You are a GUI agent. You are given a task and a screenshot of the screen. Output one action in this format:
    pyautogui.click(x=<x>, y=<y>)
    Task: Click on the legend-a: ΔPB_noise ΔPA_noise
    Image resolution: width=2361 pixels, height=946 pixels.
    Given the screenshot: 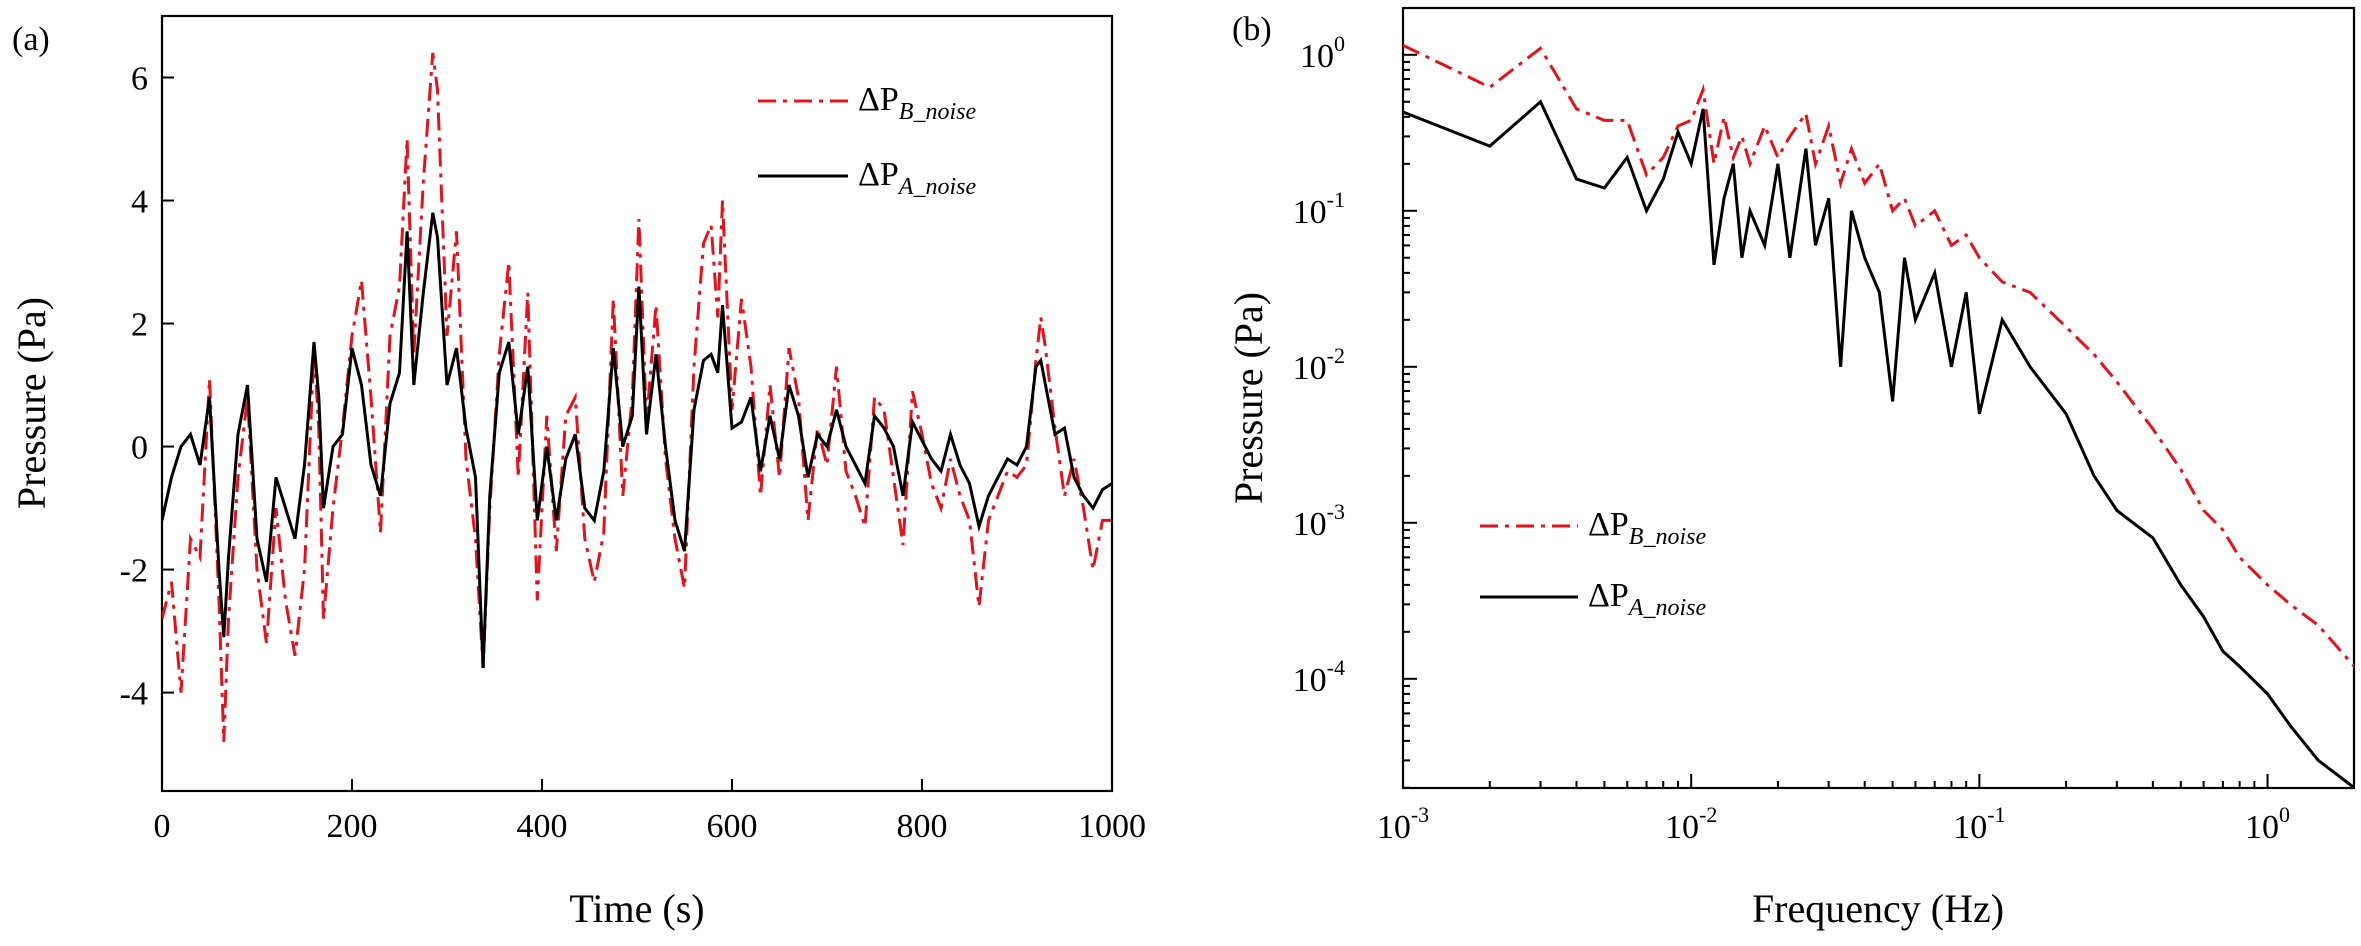 What is the action you would take?
    pyautogui.click(x=867, y=140)
    